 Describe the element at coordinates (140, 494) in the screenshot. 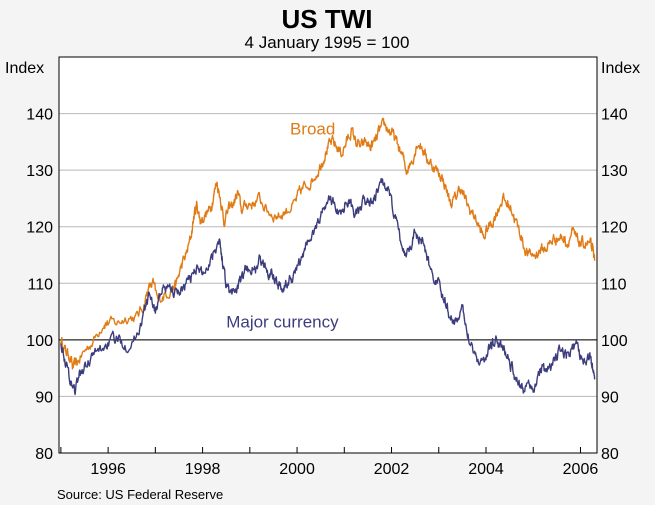

I see `source-note: Source: US Federal Reserve` at that location.